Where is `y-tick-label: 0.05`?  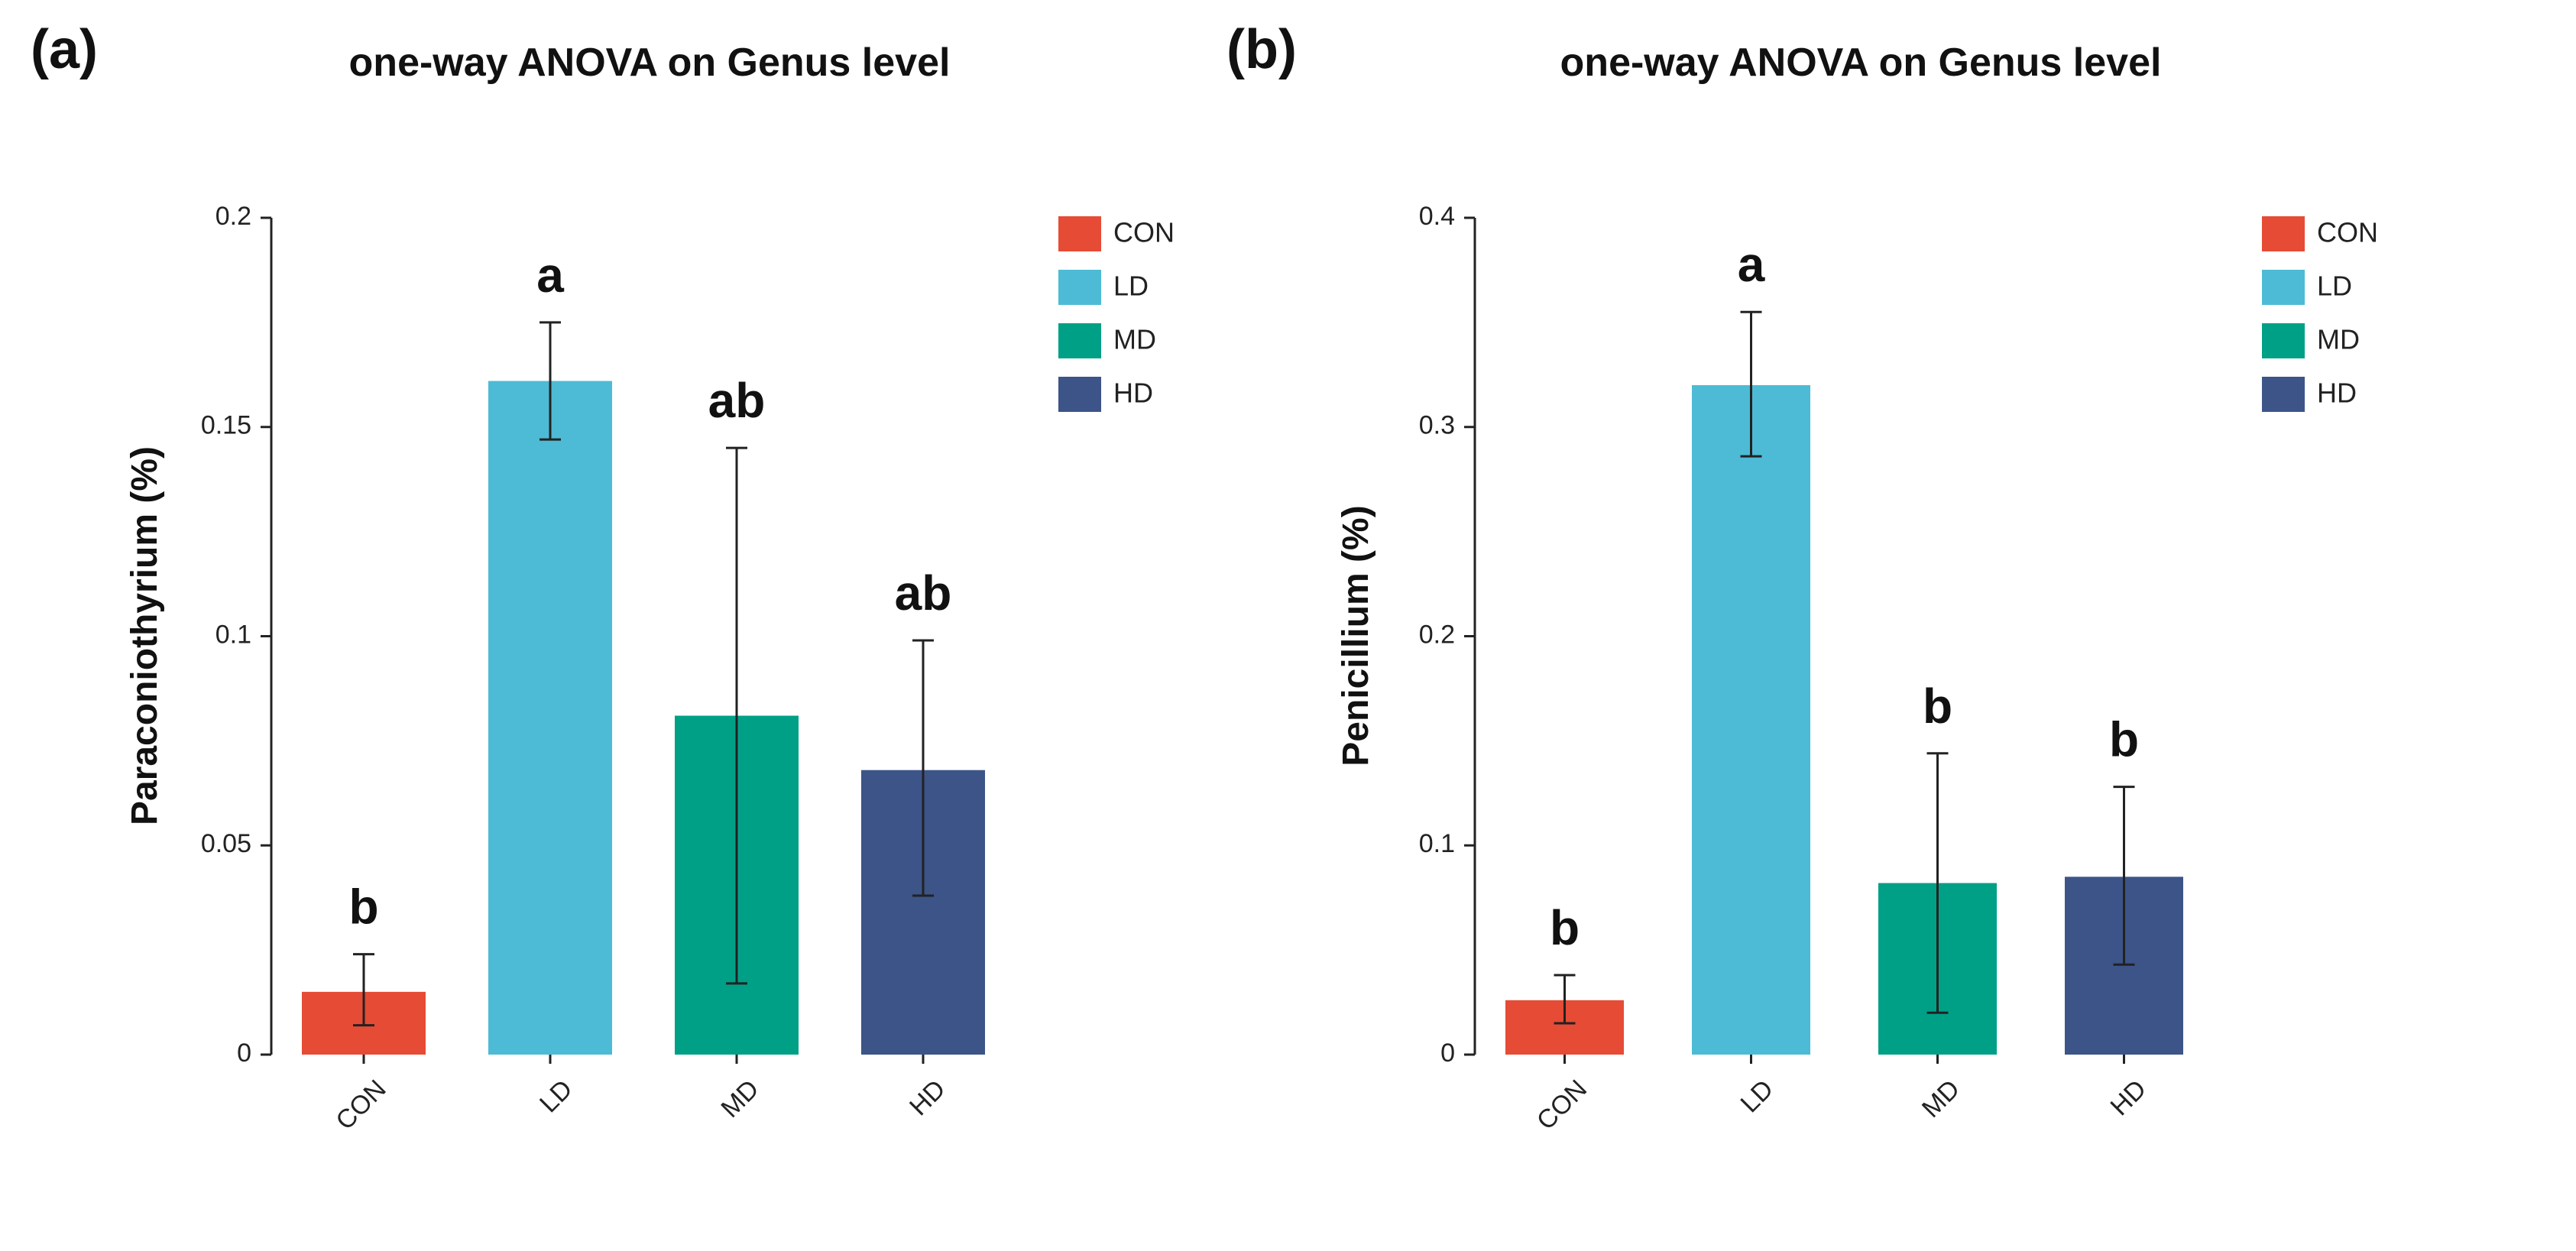
y-tick-label: 0.05 is located at coordinates (226, 843).